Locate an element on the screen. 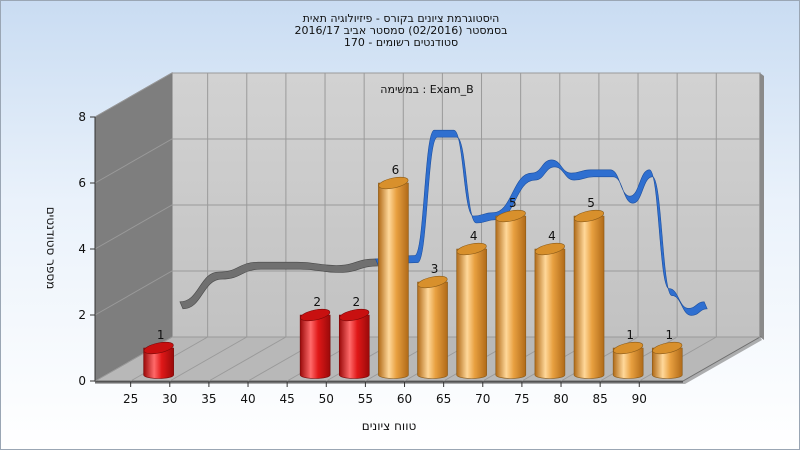 This screenshot has width=800, height=450. x-tick-label: 55 is located at coordinates (365, 399).